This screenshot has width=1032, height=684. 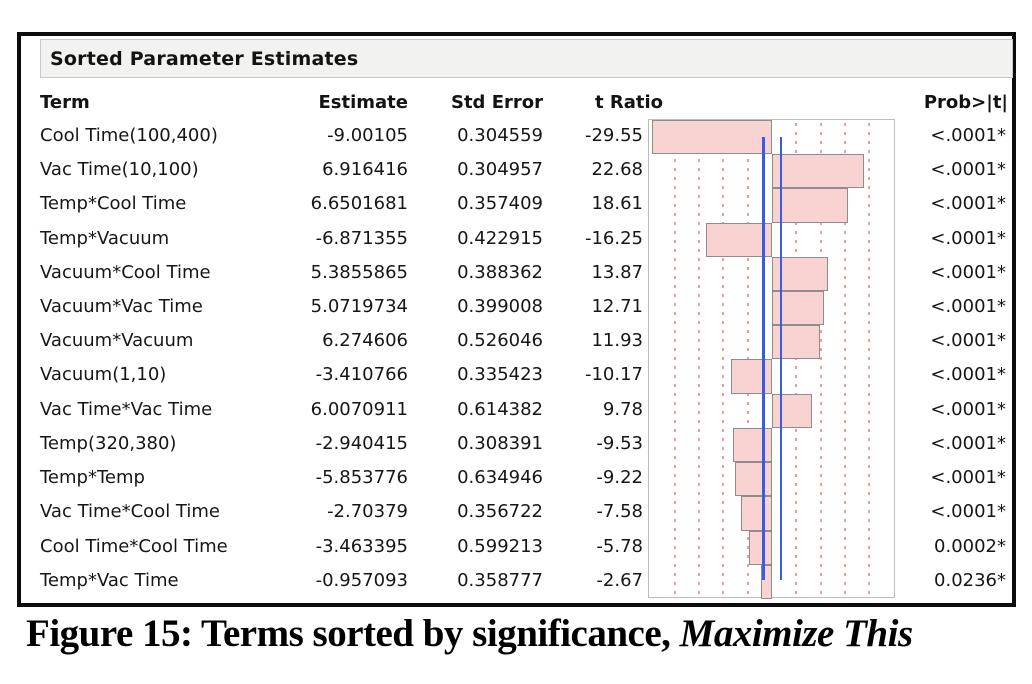 What do you see at coordinates (500, 443) in the screenshot?
I see `cell-se: 0.308391` at bounding box center [500, 443].